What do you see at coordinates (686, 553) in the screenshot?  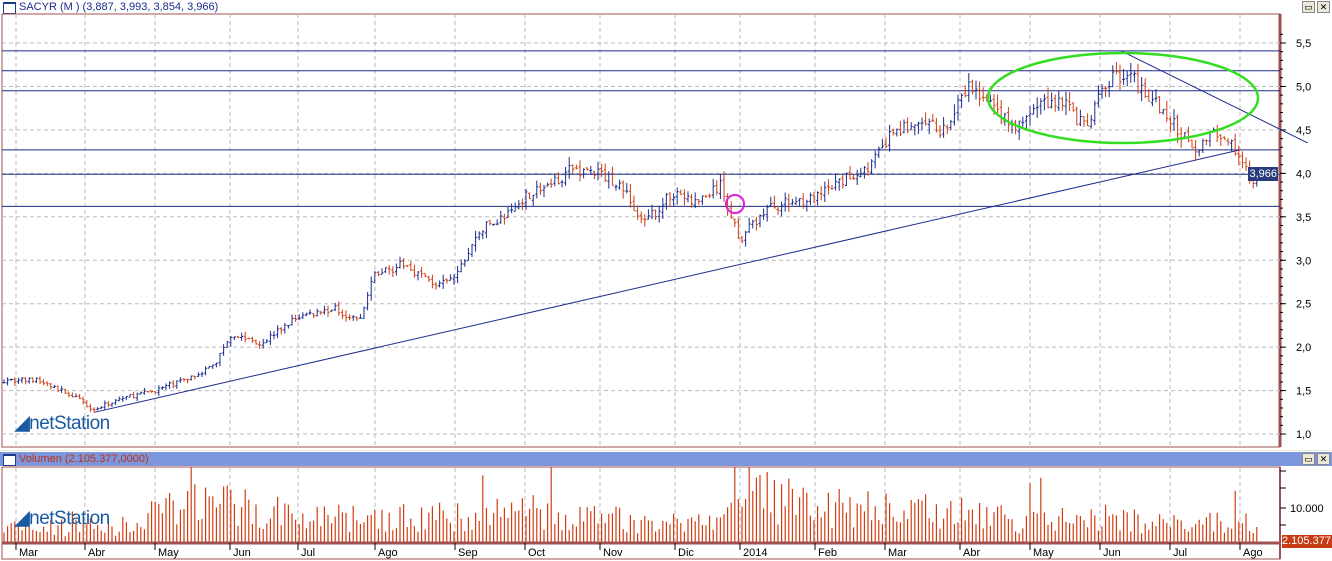 I see `x-tick-label: Dic` at bounding box center [686, 553].